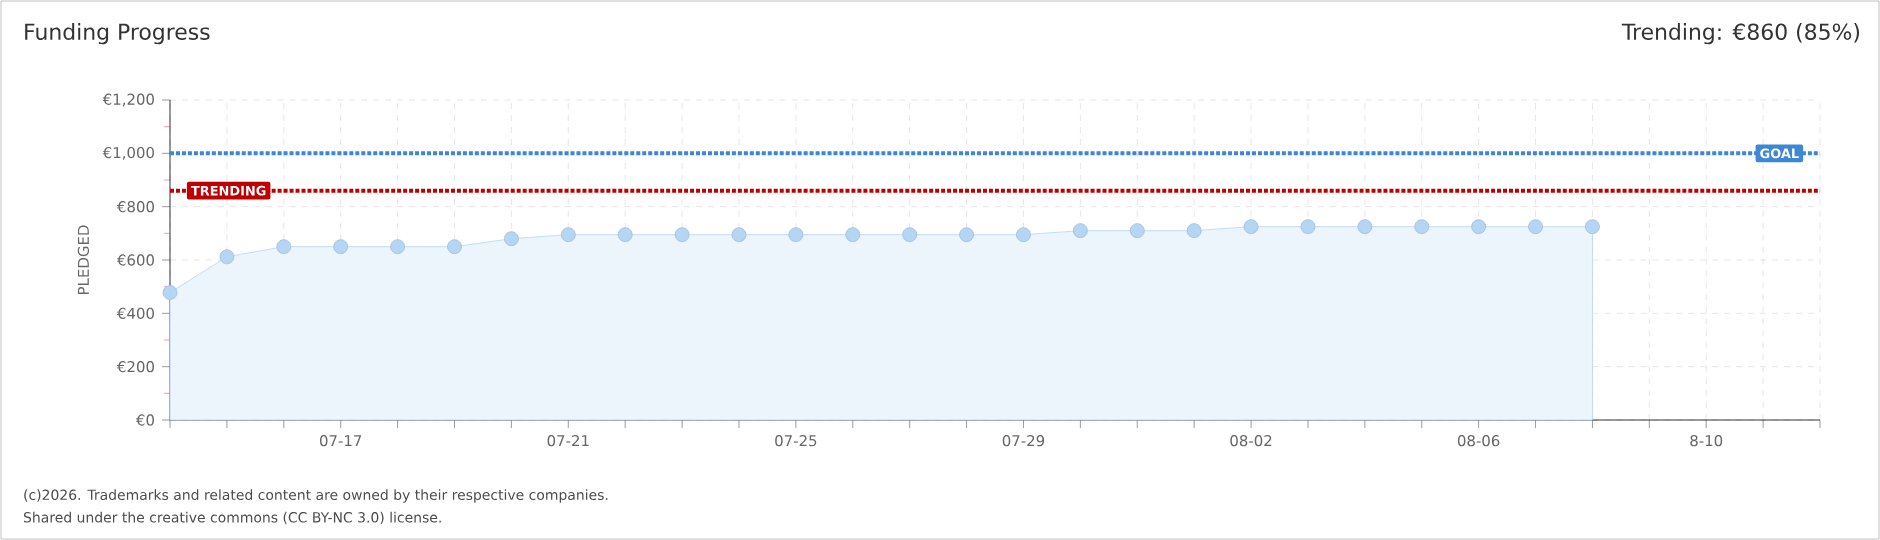 The image size is (1880, 540). Describe the element at coordinates (1740, 34) in the screenshot. I see `chart-subtitle: Trending: €860 (85%)` at that location.